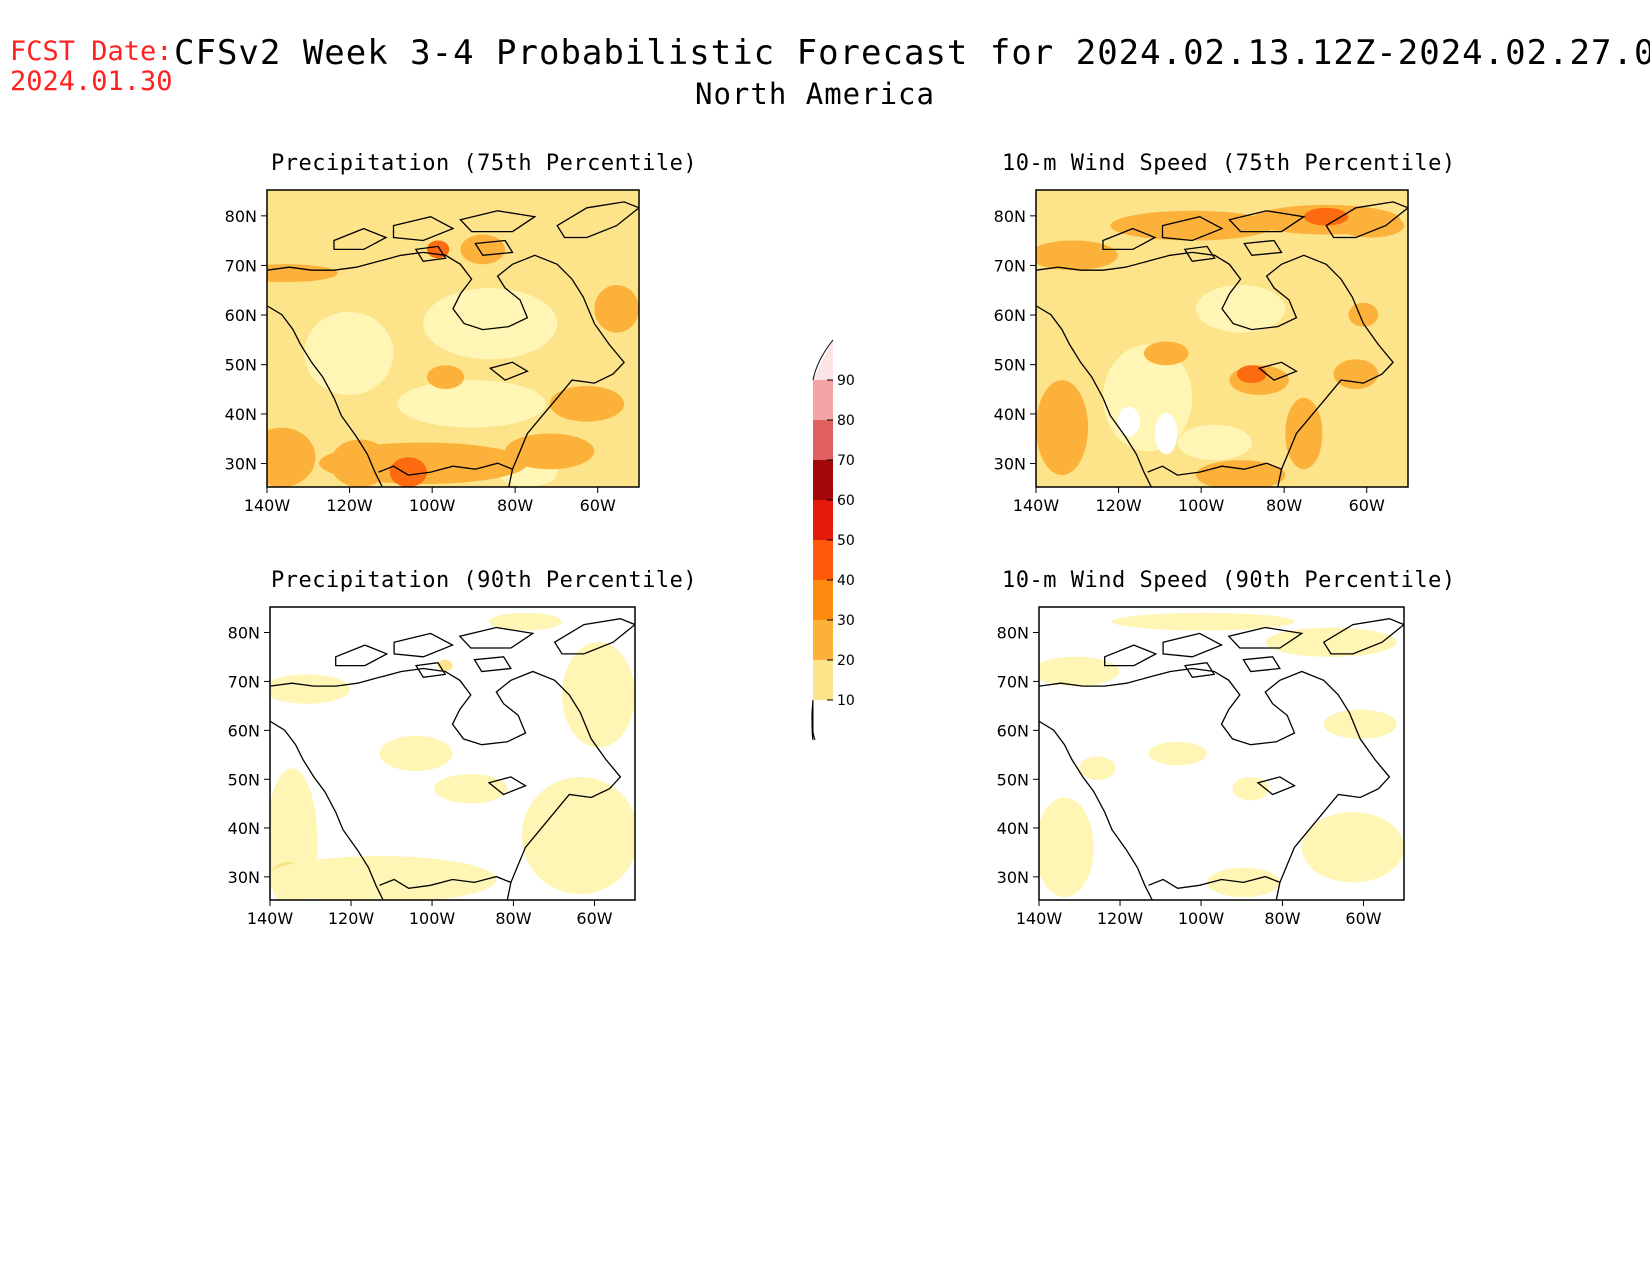 Image resolution: width=1650 pixels, height=1275 pixels. I want to click on colorbar-label: 40, so click(846, 581).